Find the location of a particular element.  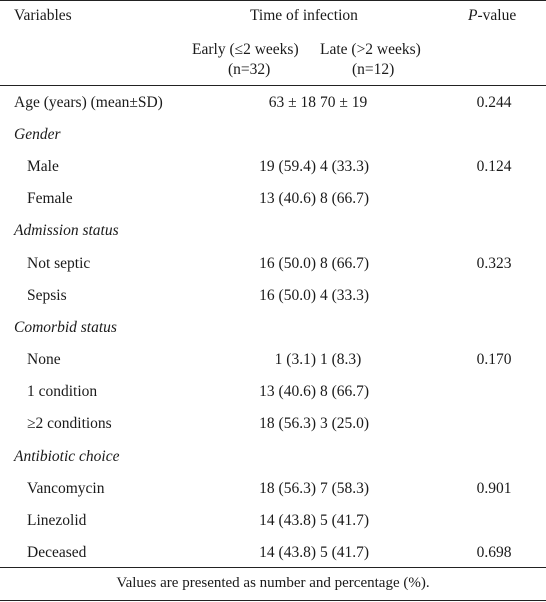

section-gender: Gender is located at coordinates (37, 134).